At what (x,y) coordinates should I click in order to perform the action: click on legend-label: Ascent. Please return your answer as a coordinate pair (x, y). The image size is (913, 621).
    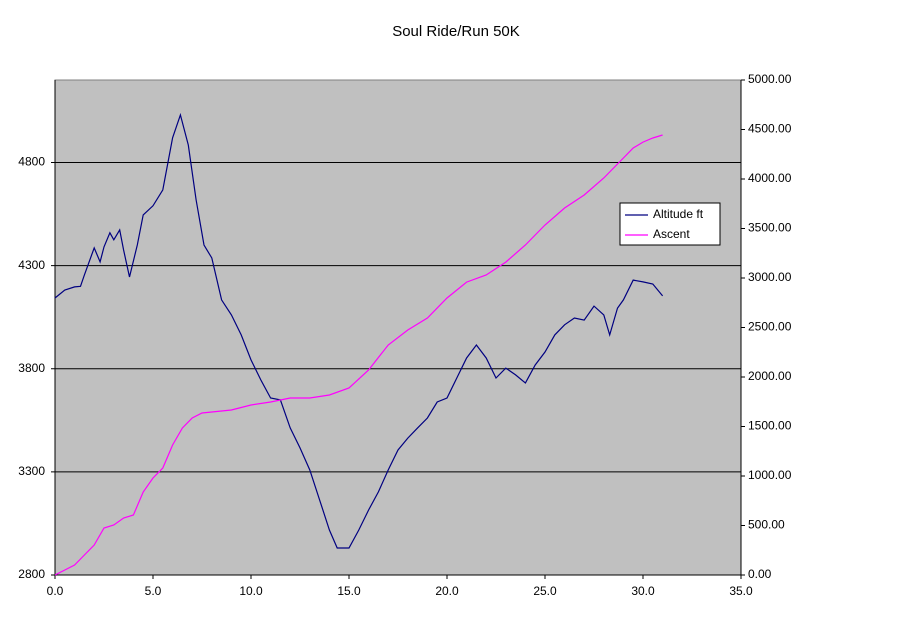
    Looking at the image, I should click on (671, 234).